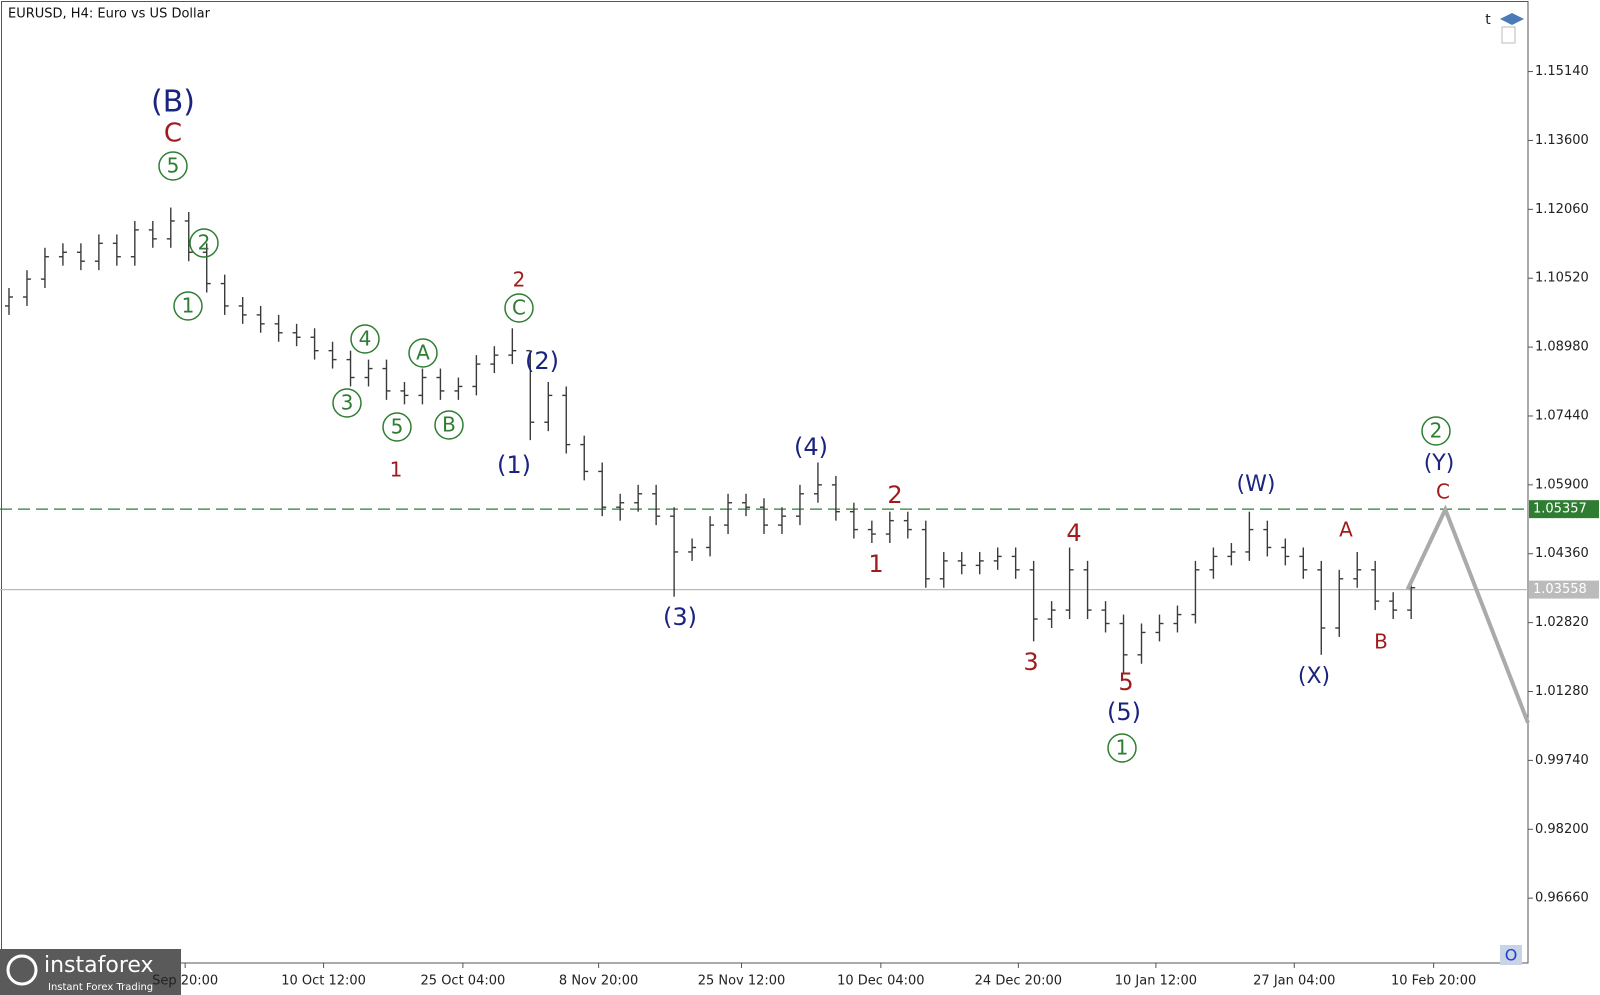 The width and height of the screenshot is (1600, 995). Describe the element at coordinates (1562, 140) in the screenshot. I see `y-tick-label: 1.13600` at that location.